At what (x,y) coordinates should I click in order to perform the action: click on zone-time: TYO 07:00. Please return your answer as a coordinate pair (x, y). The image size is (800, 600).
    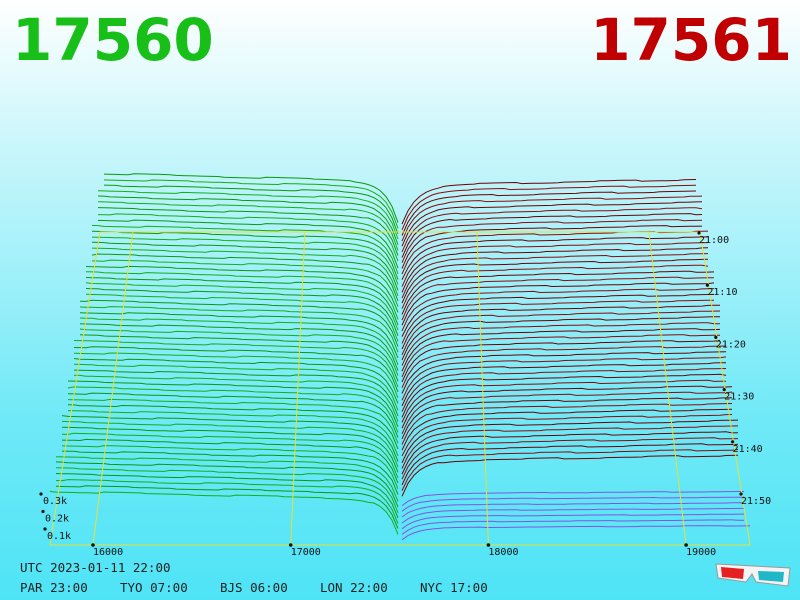
    Looking at the image, I should click on (154, 587).